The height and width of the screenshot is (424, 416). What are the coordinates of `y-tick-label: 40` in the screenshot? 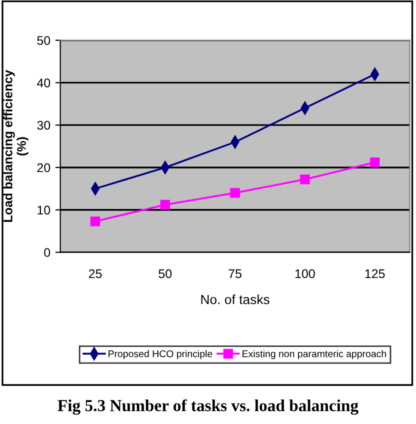 It's located at (43, 83).